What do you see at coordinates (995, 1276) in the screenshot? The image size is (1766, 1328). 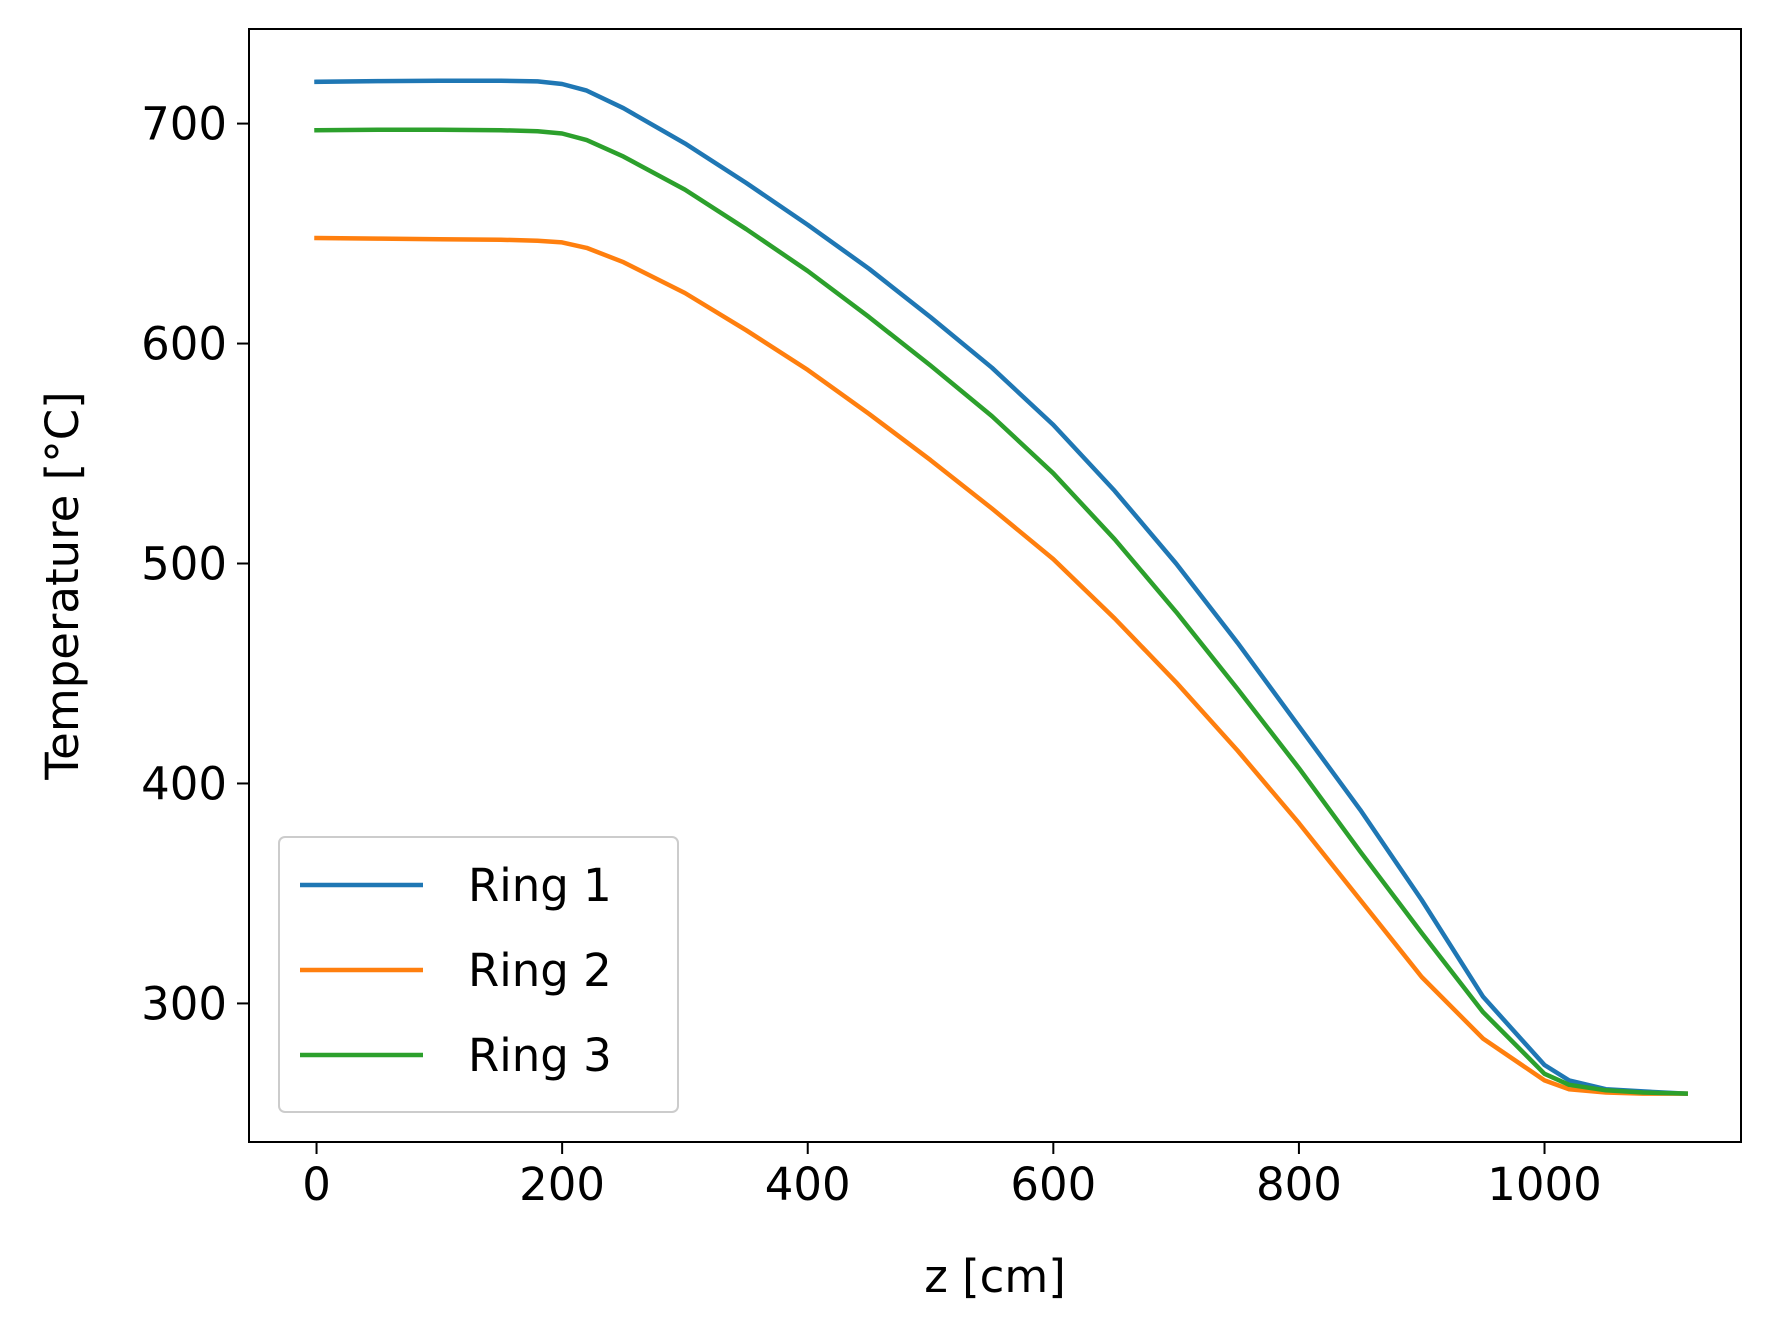 I see `x-axis-title: z [cm]` at bounding box center [995, 1276].